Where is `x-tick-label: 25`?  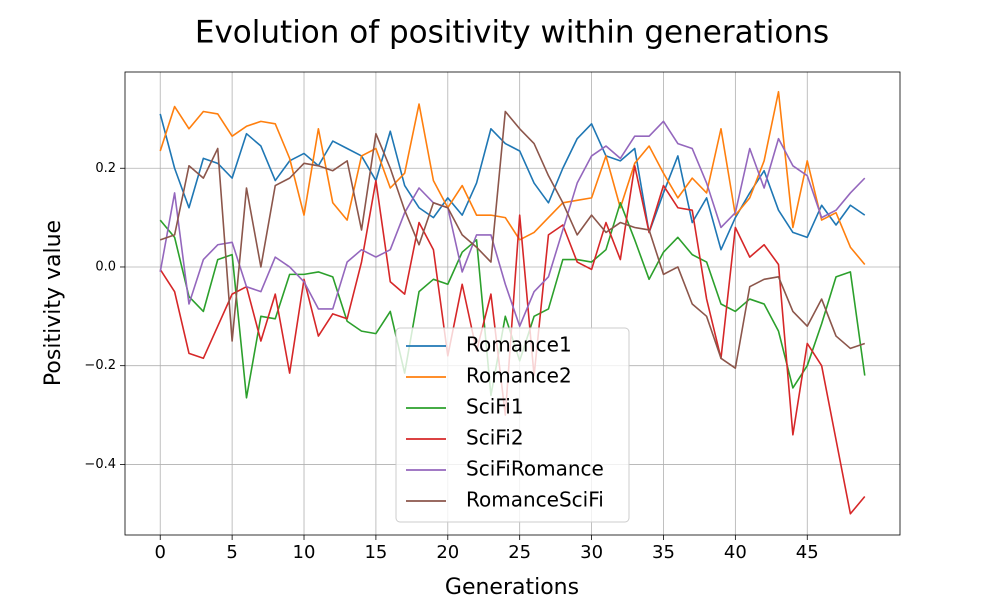
x-tick-label: 25 is located at coordinates (519, 552).